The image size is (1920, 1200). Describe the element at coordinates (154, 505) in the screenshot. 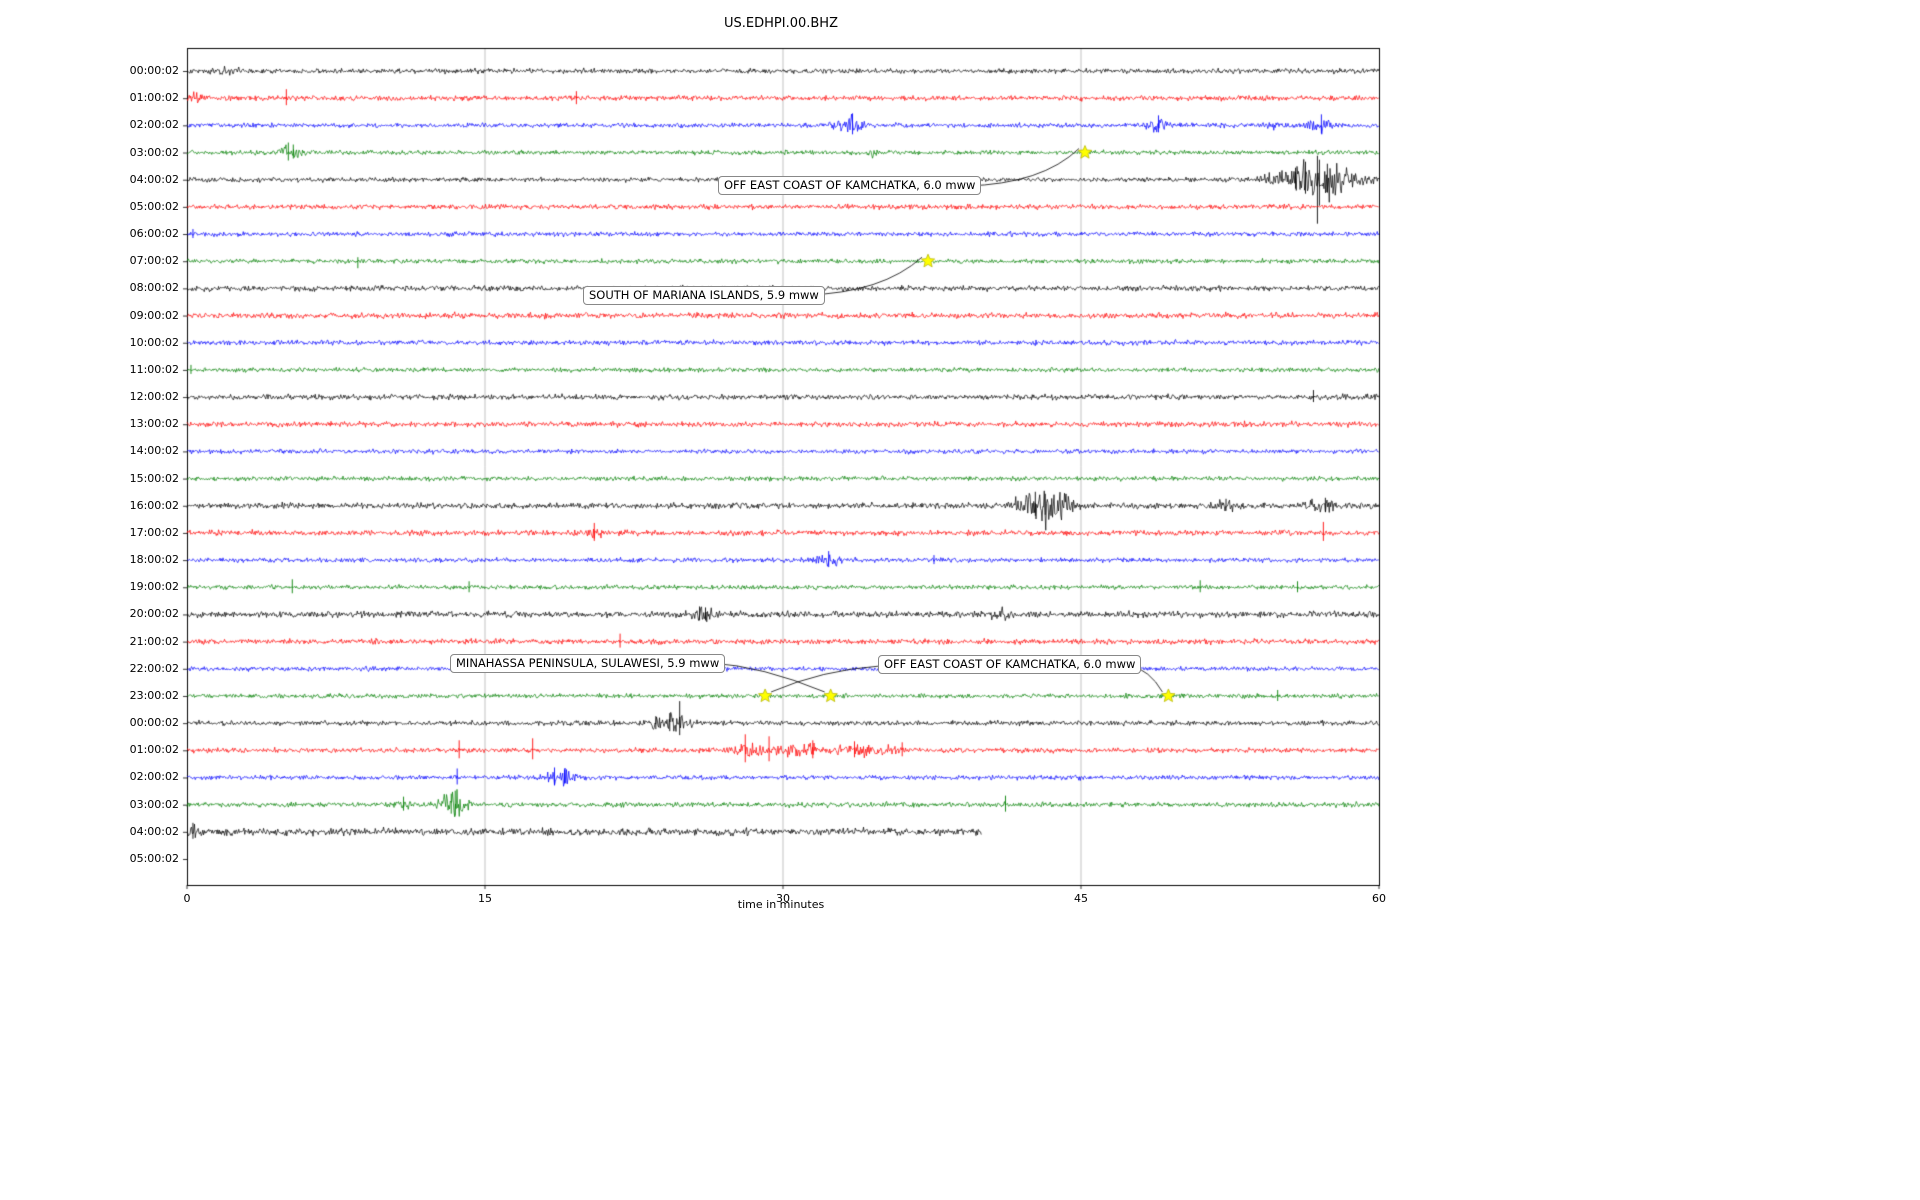

I see `row-time-label: 16:00:02` at that location.